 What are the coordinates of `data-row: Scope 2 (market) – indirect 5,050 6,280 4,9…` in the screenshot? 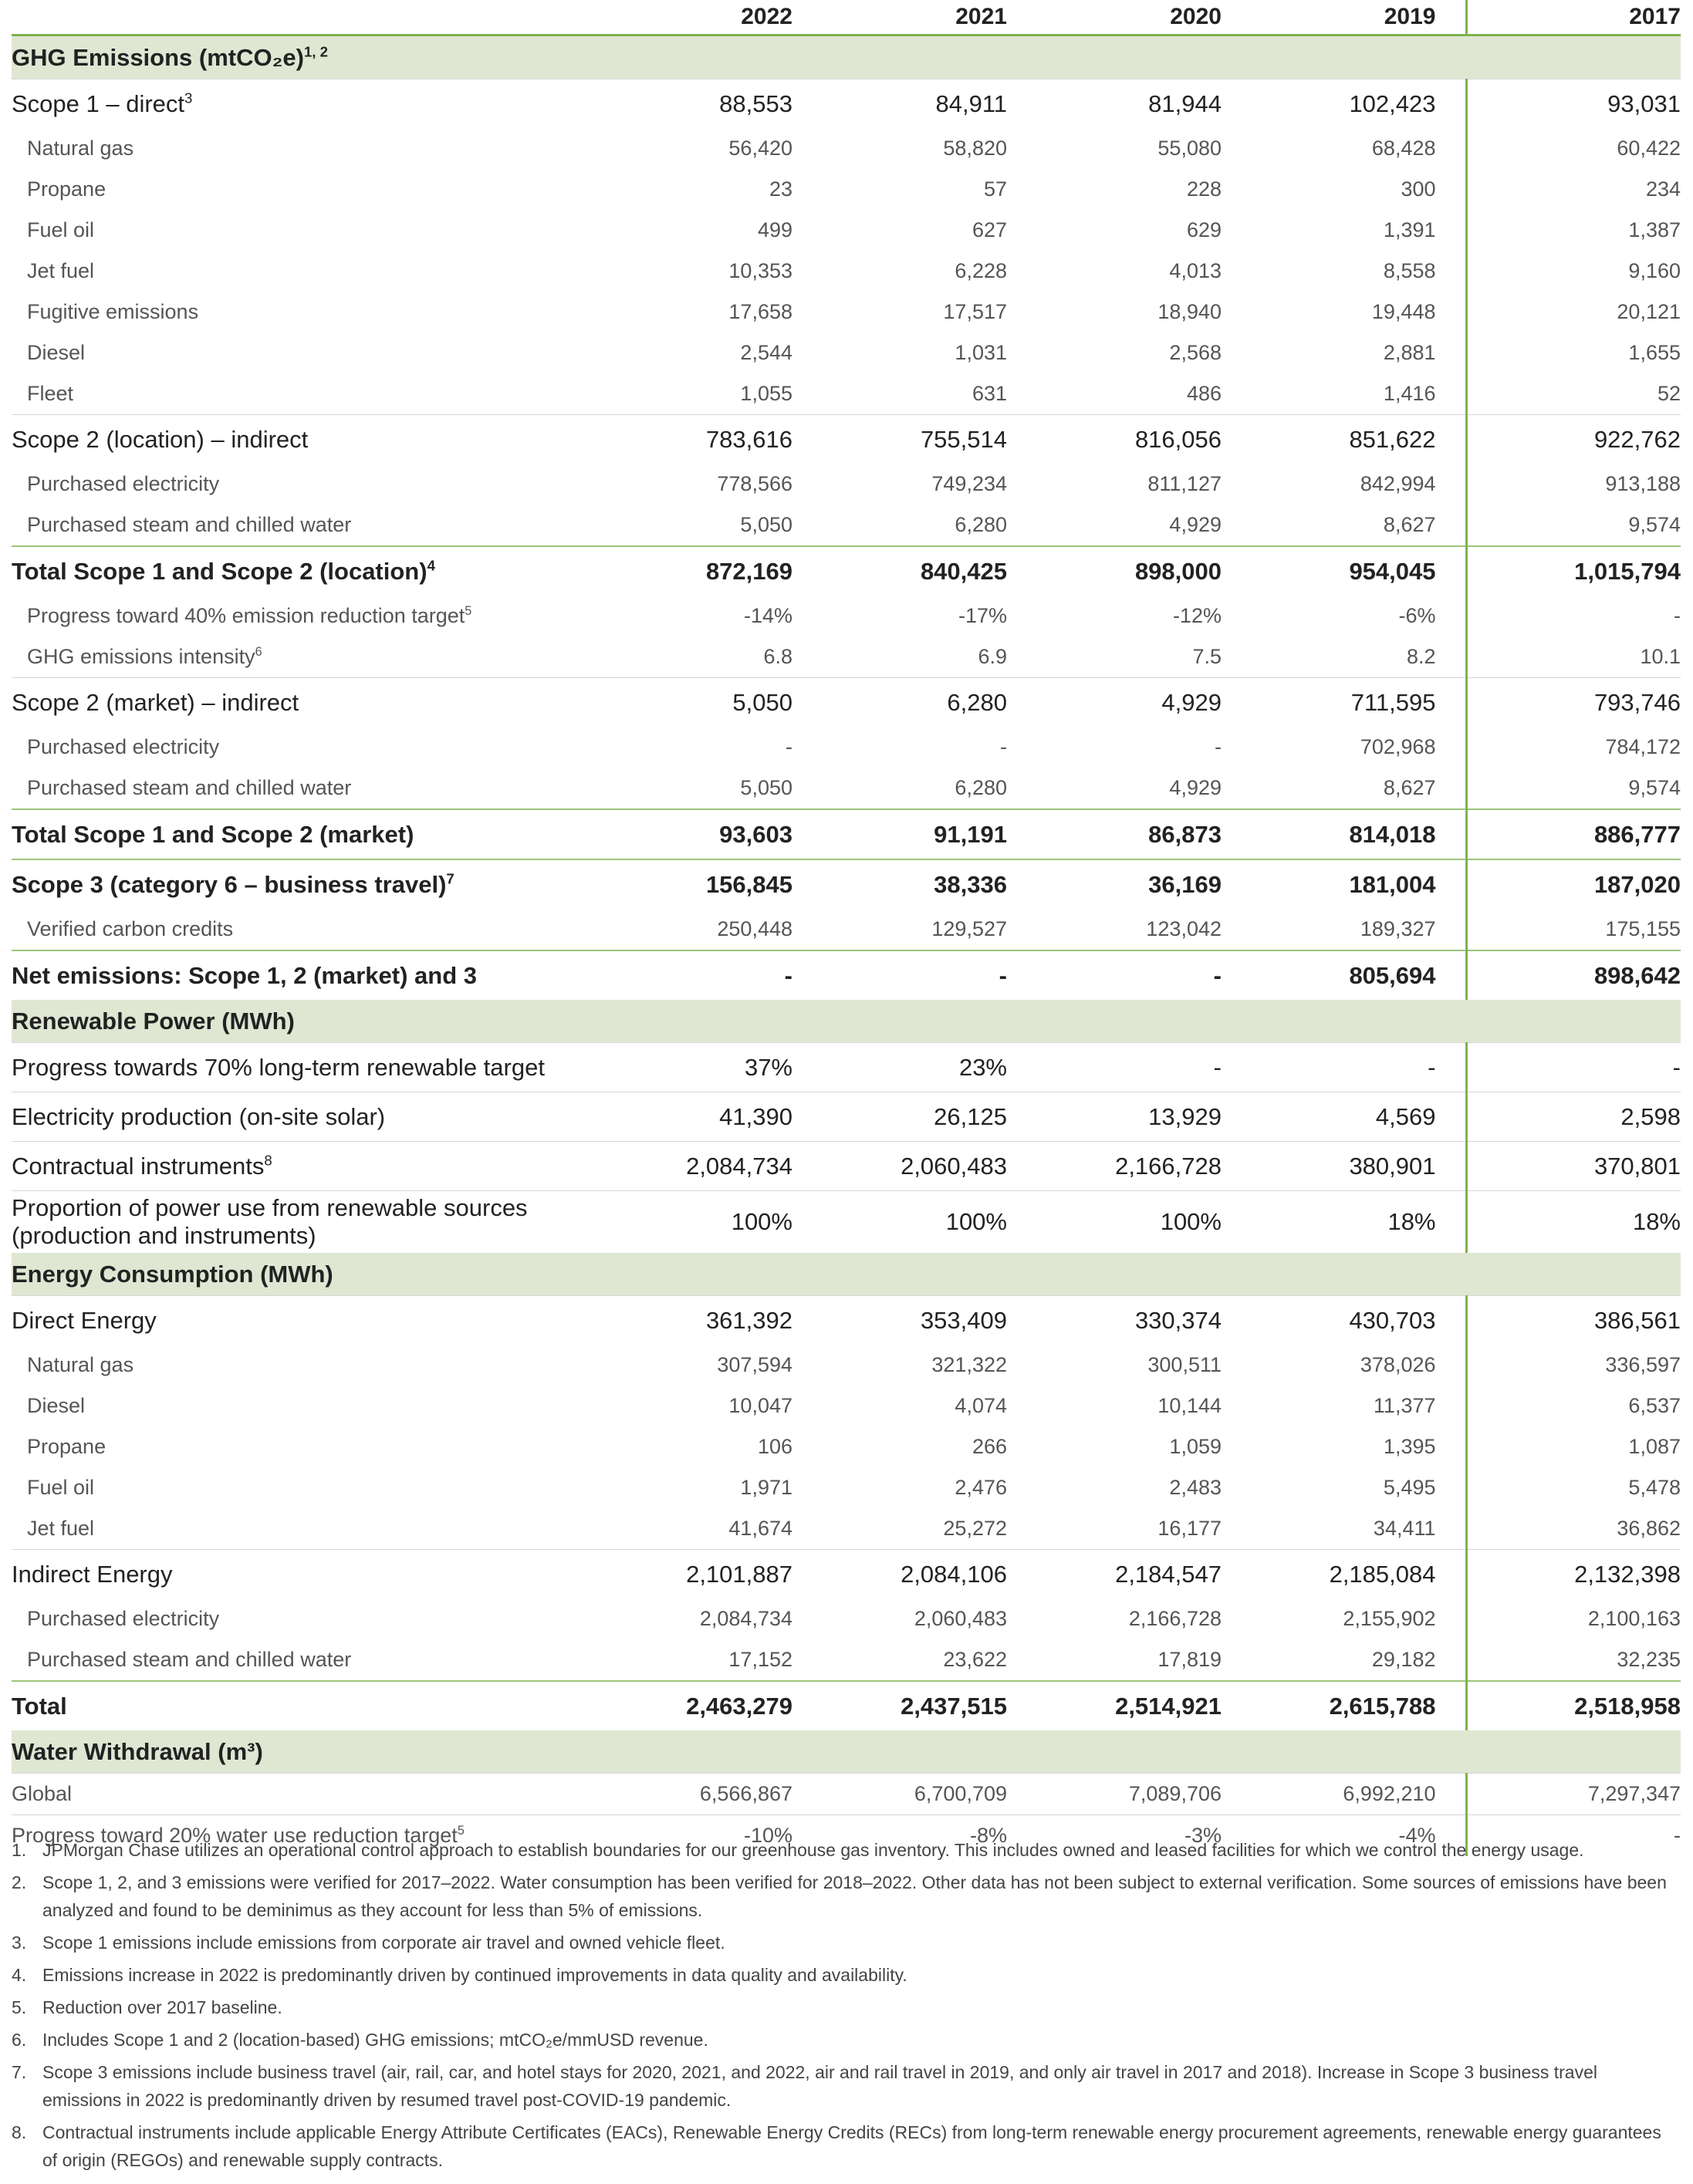 It's located at (846, 702).